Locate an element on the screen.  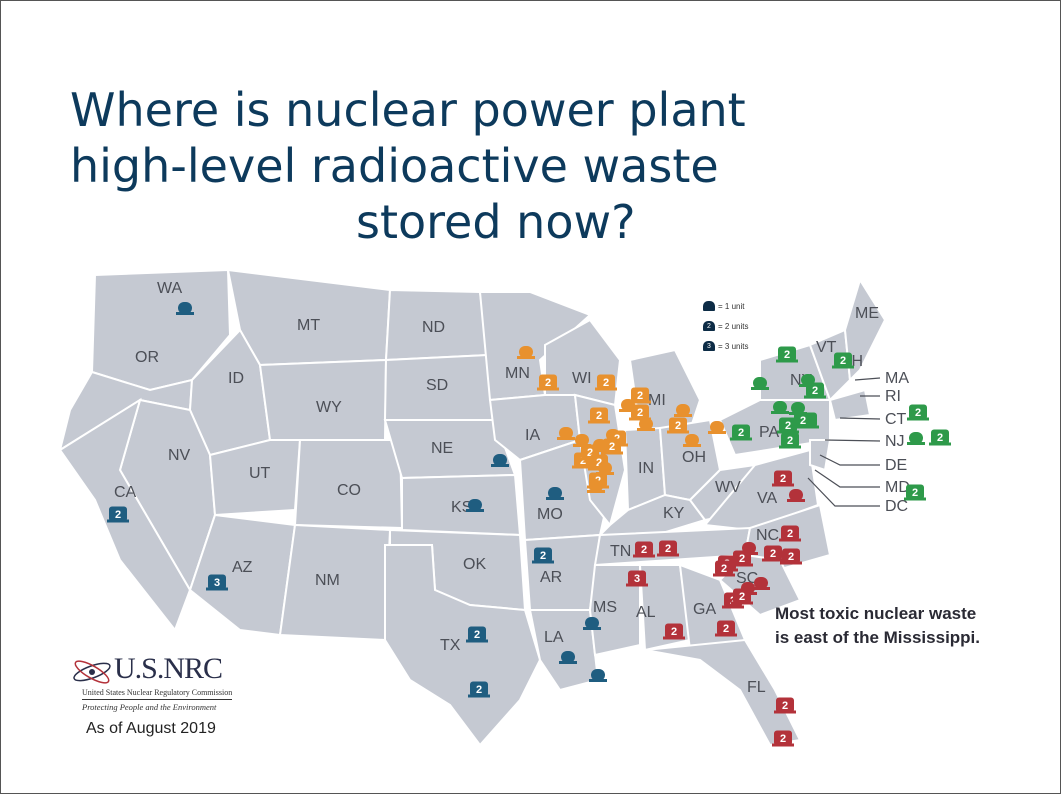
legend-two-label: = 2 units is located at coordinates (733, 326).